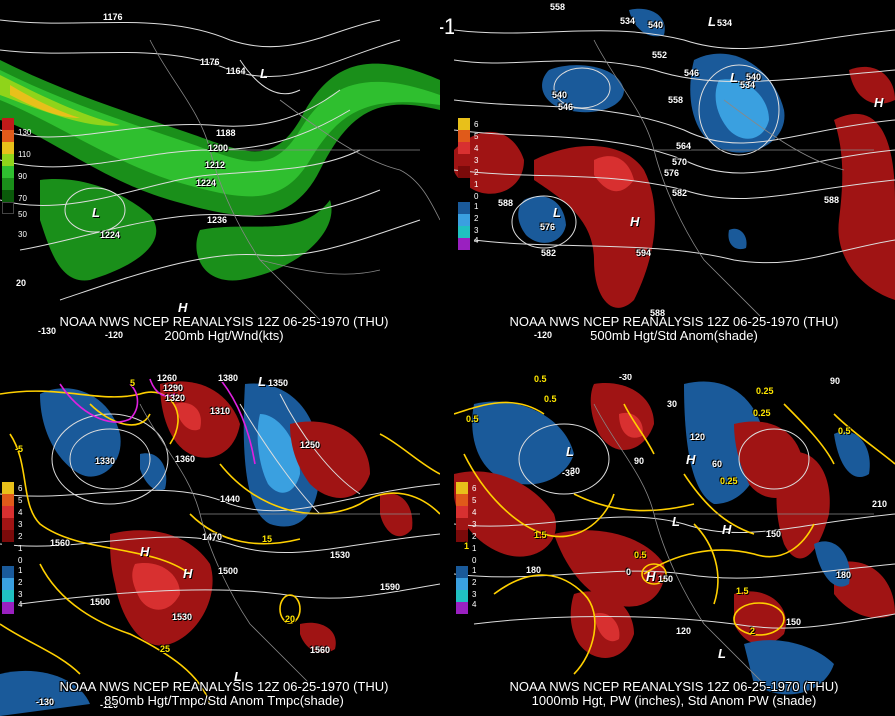  What do you see at coordinates (217, 220) in the screenshot?
I see `contour-label: 1236` at bounding box center [217, 220].